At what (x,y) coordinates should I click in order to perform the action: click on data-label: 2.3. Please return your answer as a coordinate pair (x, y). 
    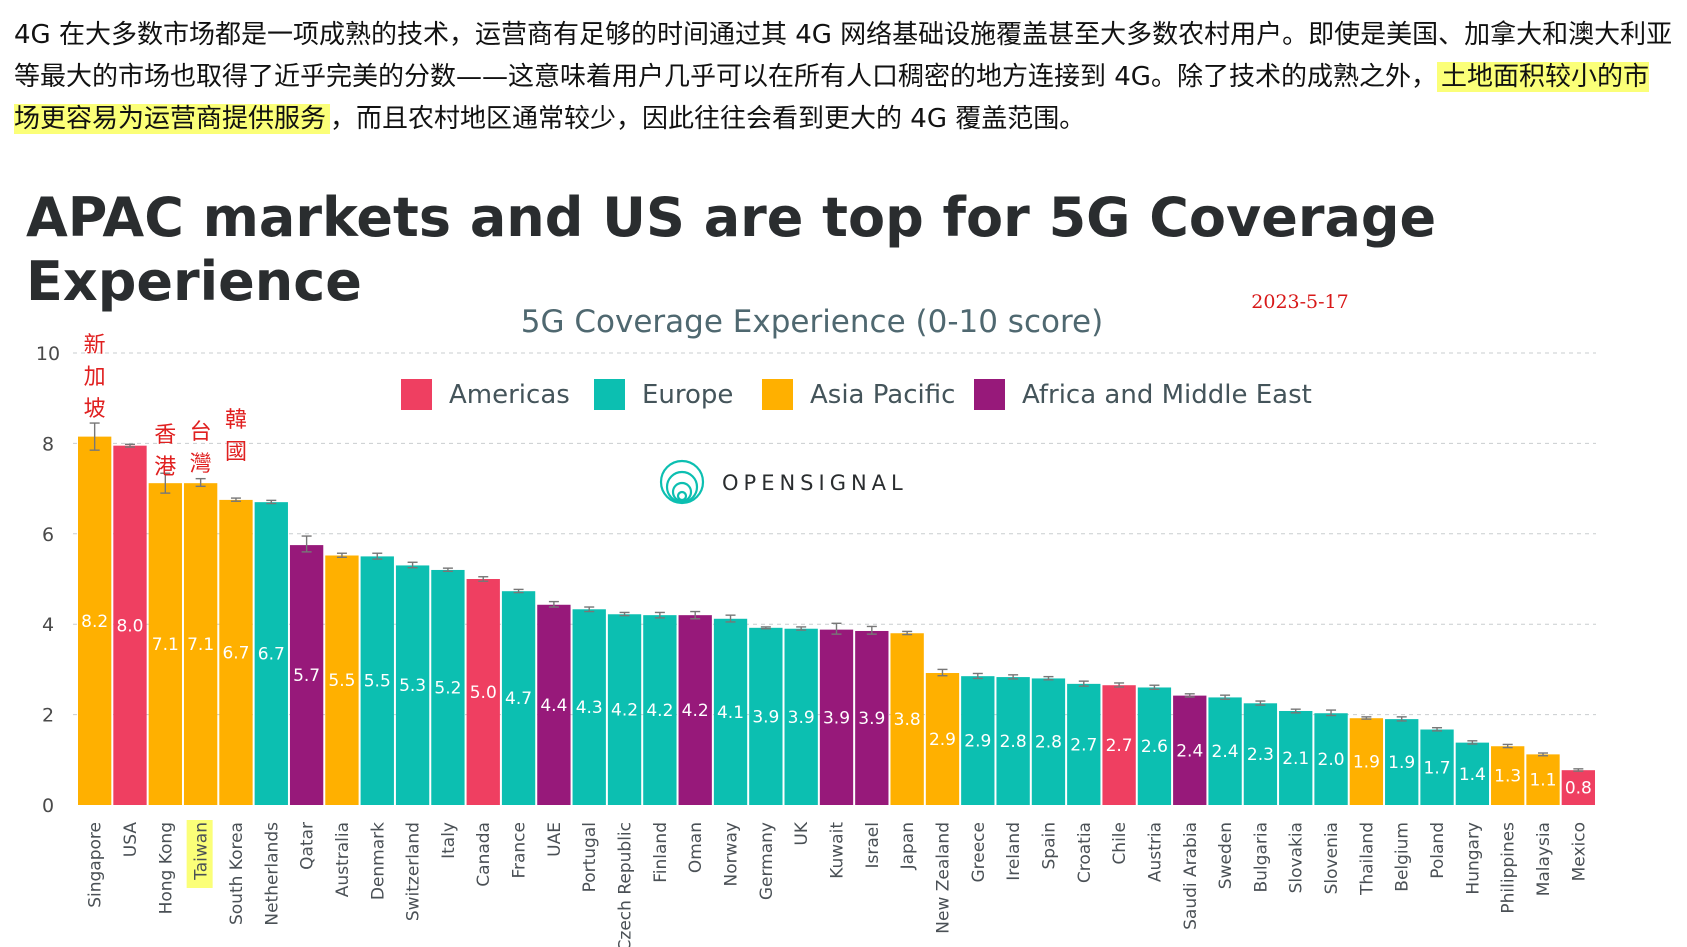
    Looking at the image, I should click on (1260, 755).